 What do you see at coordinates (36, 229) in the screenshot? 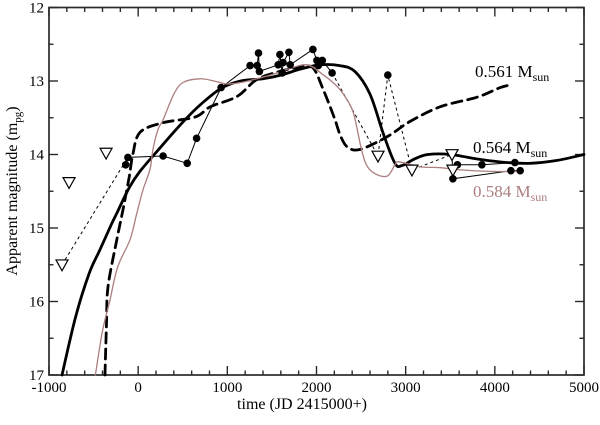
I see `y-tick-label: 15` at bounding box center [36, 229].